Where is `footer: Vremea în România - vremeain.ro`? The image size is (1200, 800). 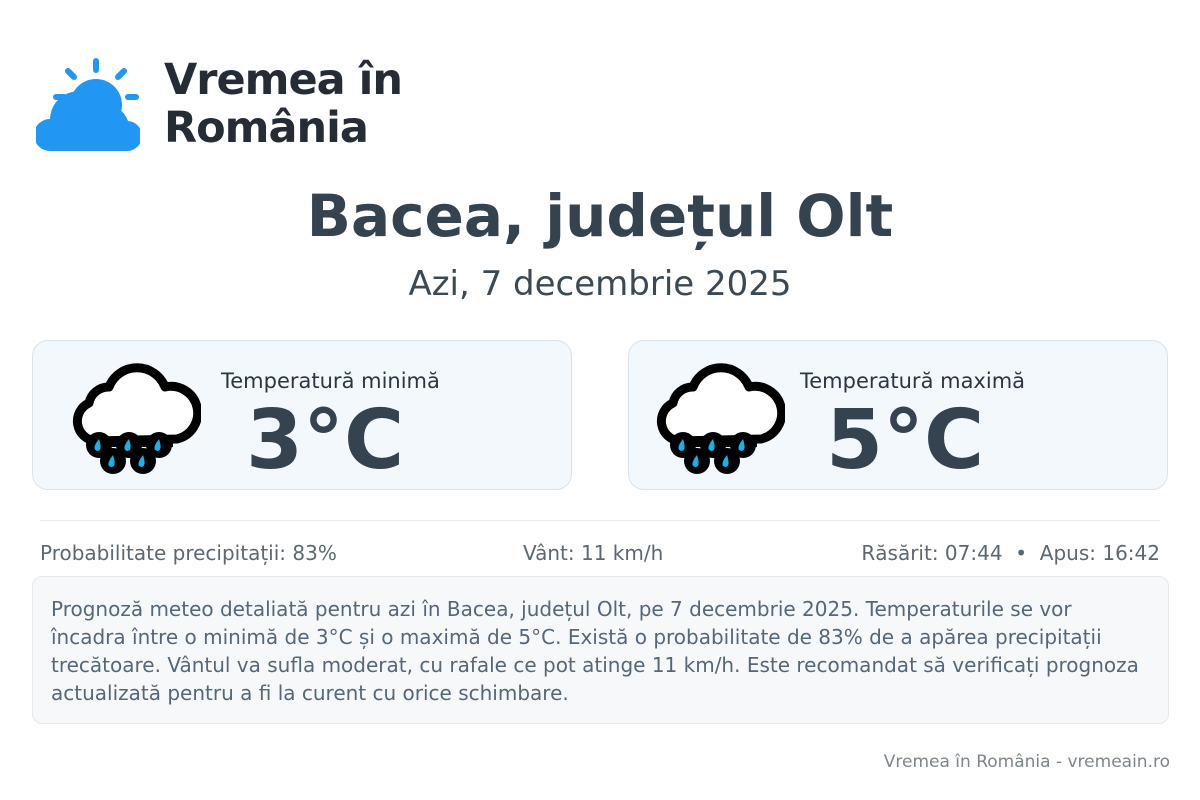 footer: Vremea în România - vremeain.ro is located at coordinates (1026, 762).